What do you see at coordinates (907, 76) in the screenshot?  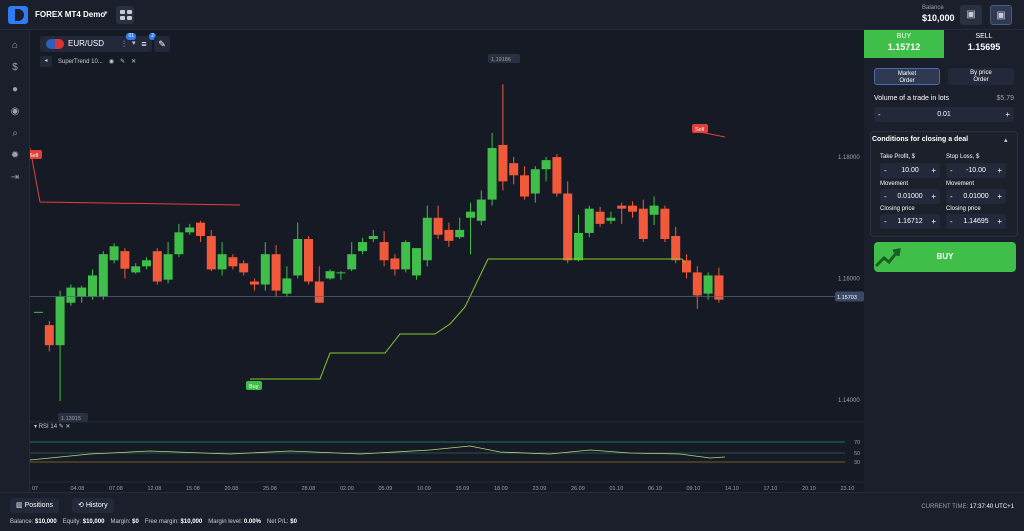 I see `market-order-button: Market Order` at bounding box center [907, 76].